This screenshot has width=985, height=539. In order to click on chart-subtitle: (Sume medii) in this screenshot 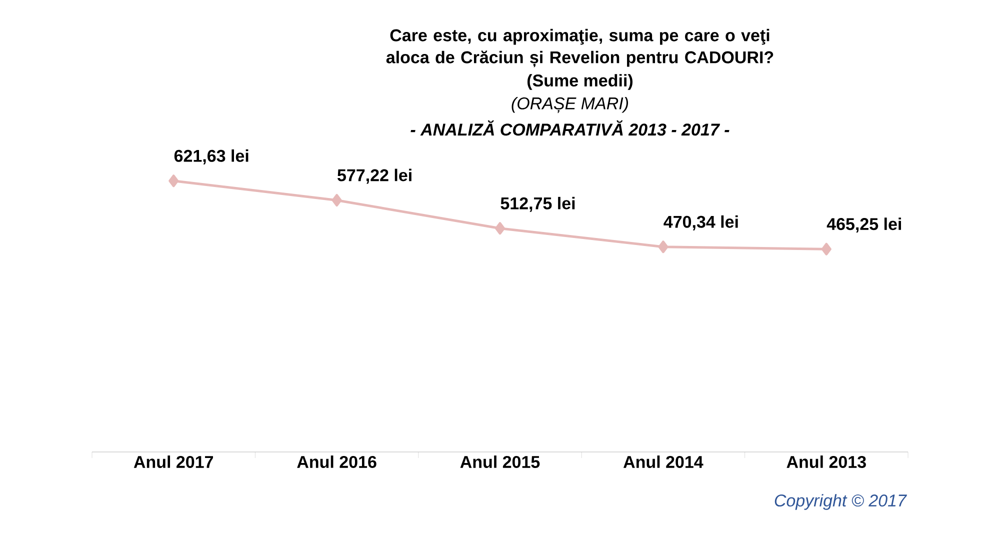, I will do `click(580, 82)`.